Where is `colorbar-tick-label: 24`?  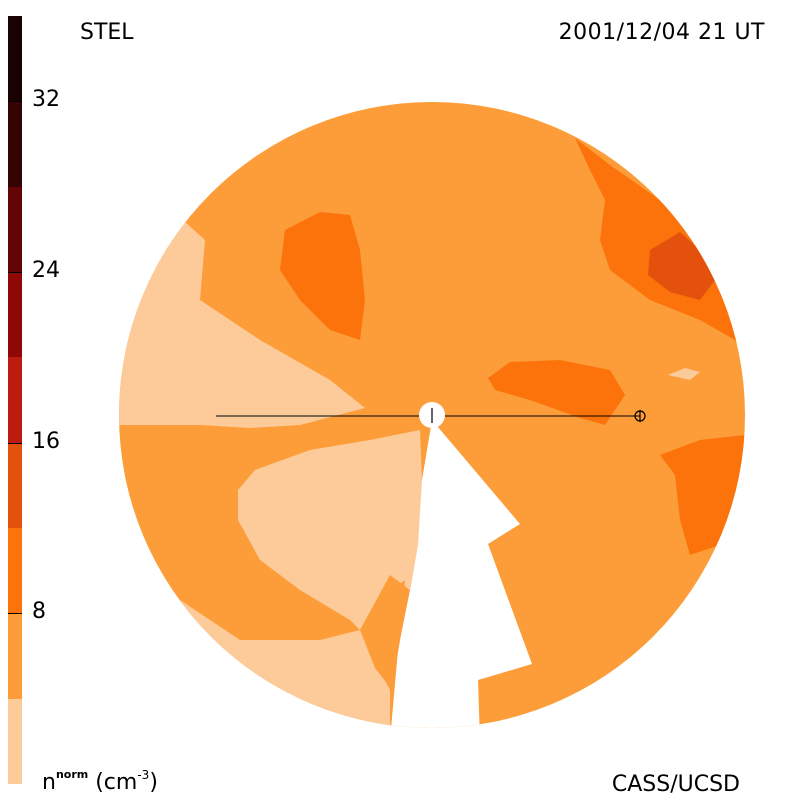 colorbar-tick-label: 24 is located at coordinates (46, 270).